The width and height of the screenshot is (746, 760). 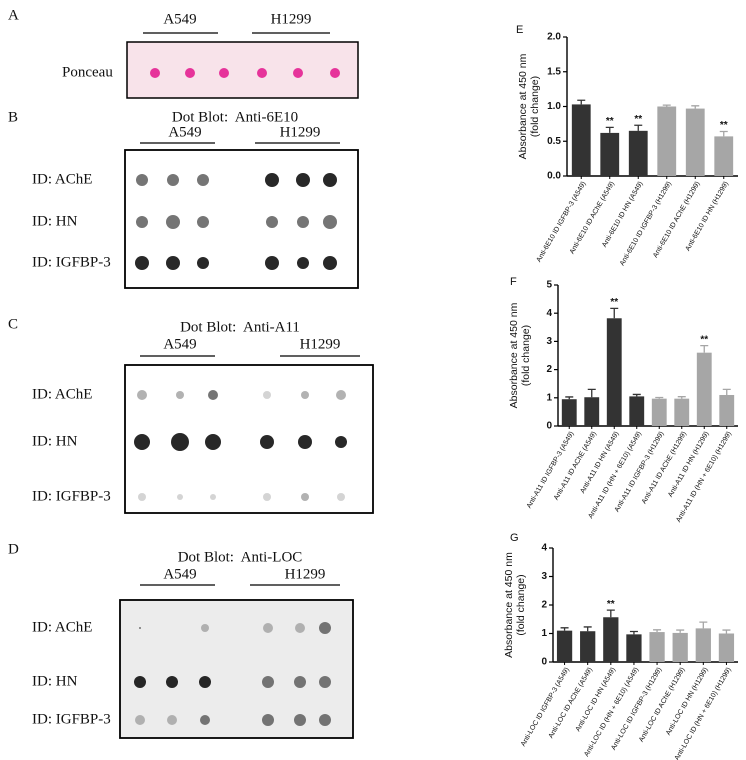 What do you see at coordinates (513, 282) in the screenshot?
I see `panel-letter: F` at bounding box center [513, 282].